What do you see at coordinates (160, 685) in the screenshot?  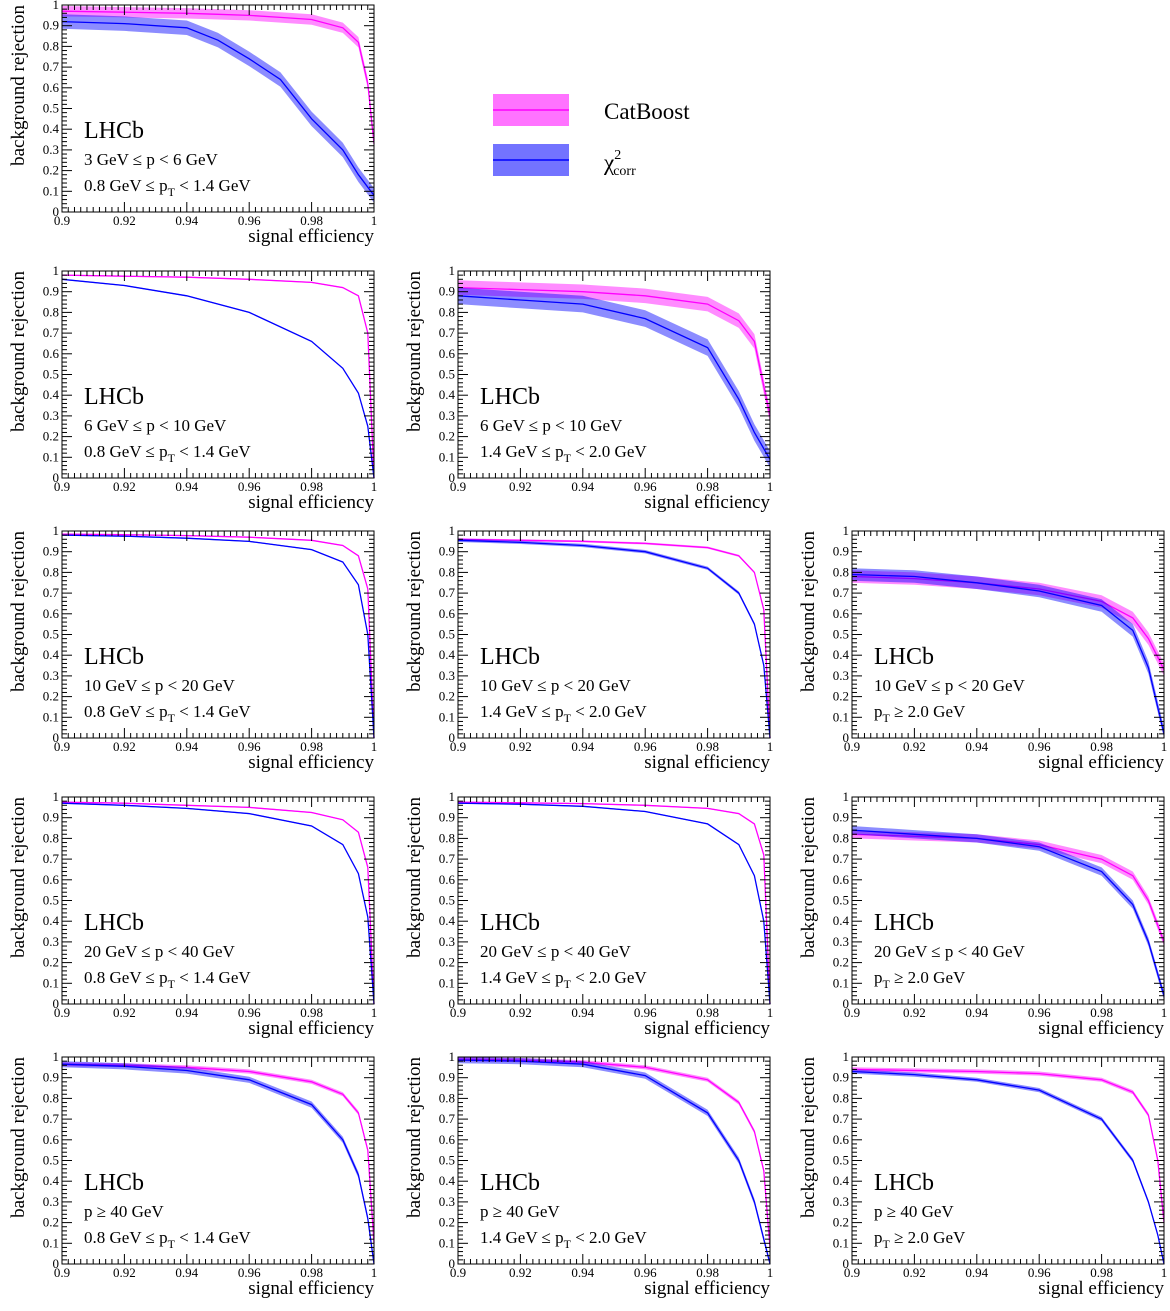 I see `momentum-bin-label: 10 GeV ≤ p < 20 GeV` at bounding box center [160, 685].